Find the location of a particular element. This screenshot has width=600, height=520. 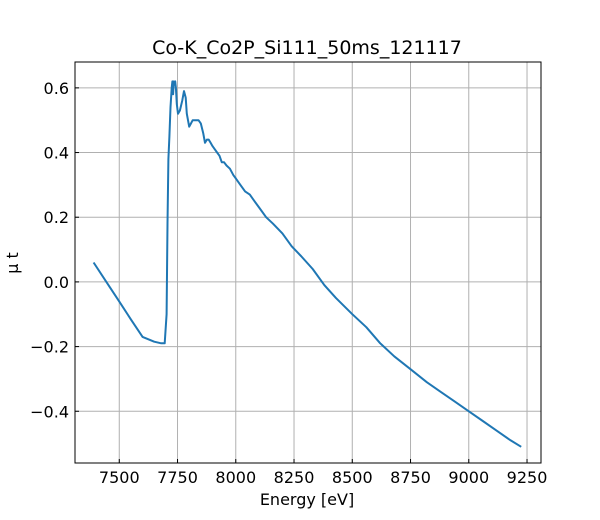

x-tick-label: 9250 is located at coordinates (527, 477).